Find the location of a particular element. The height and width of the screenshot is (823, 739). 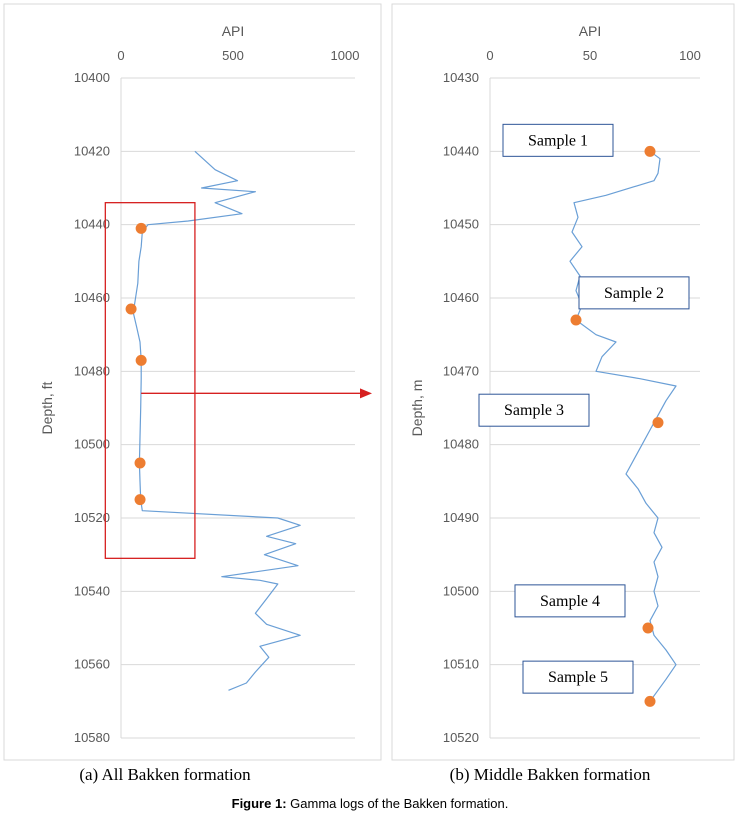

panel-b-y-tick-label: 10500 is located at coordinates (461, 590).